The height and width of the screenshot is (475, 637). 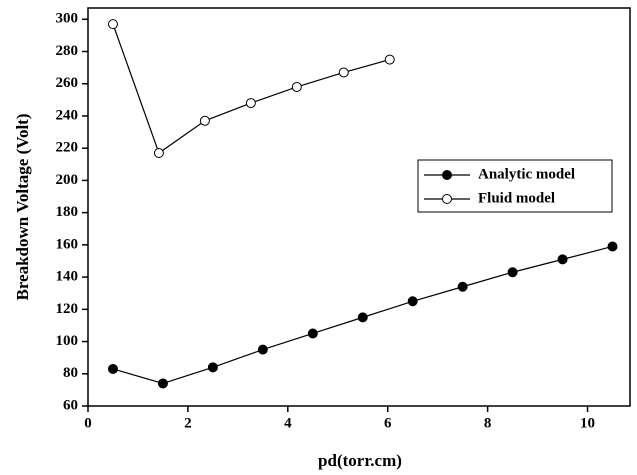 What do you see at coordinates (67, 309) in the screenshot?
I see `y-tick-label: 120` at bounding box center [67, 309].